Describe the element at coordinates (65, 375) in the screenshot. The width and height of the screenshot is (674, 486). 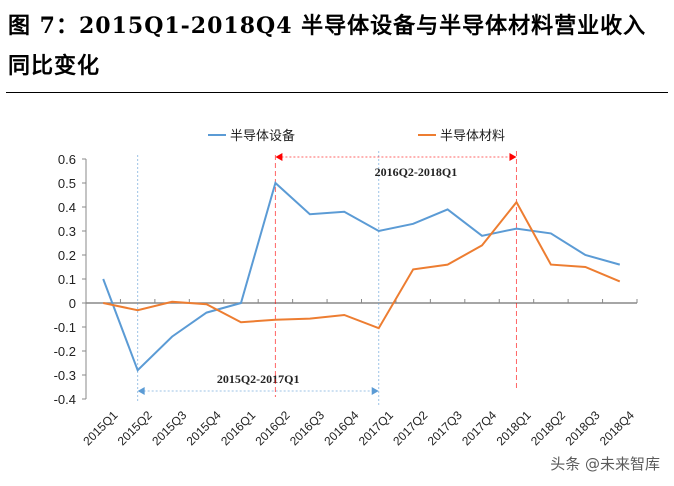
I see `y-tick-label: -0.3` at that location.